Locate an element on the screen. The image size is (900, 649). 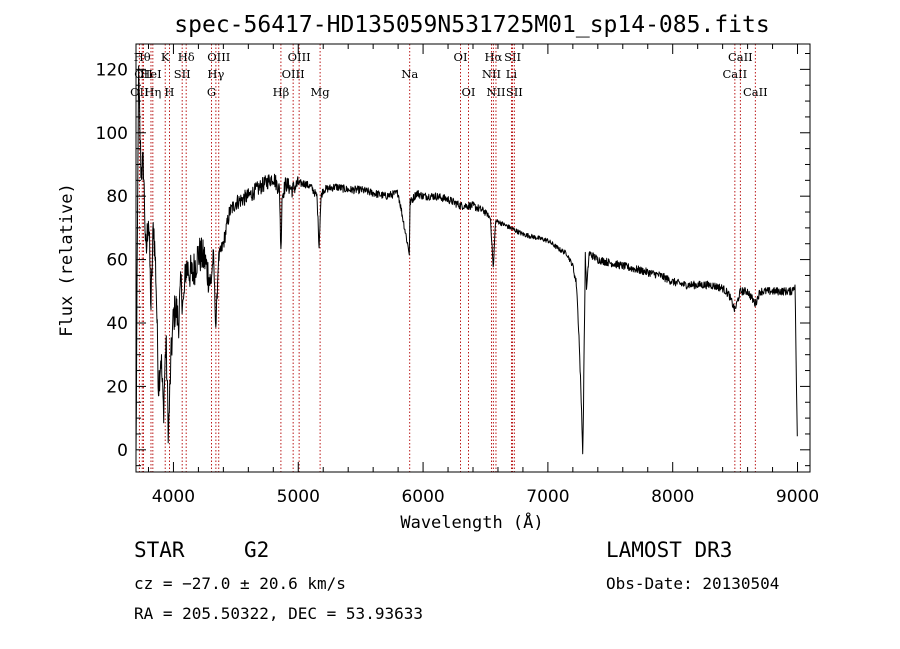
object-subclass: G2 is located at coordinates (256, 550).